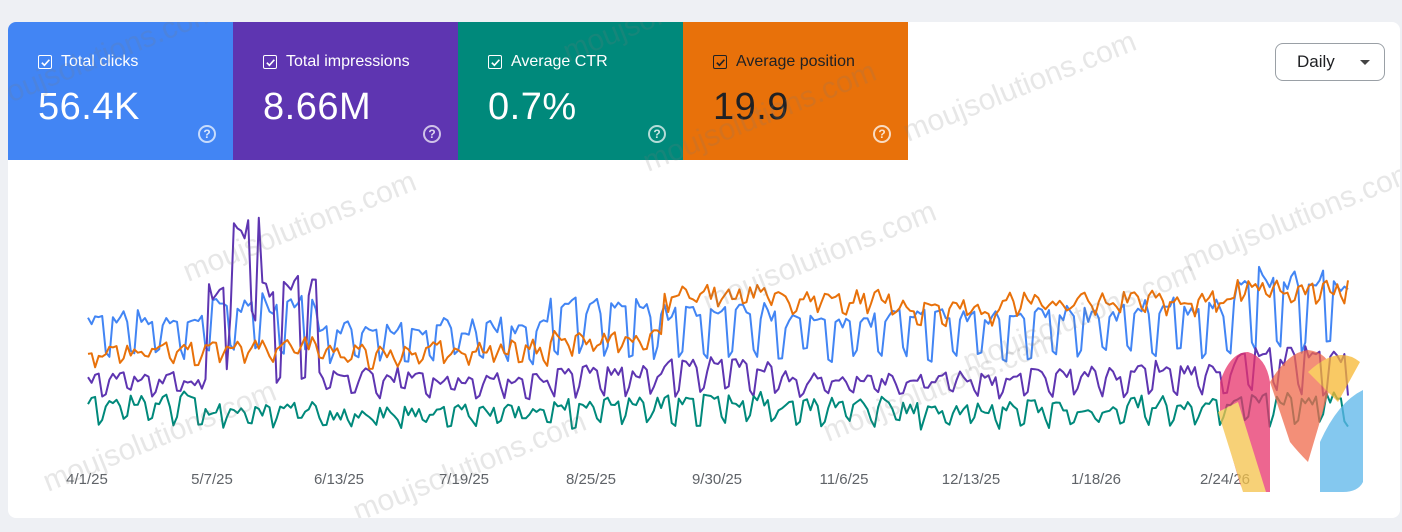 The width and height of the screenshot is (1402, 532). What do you see at coordinates (1225, 479) in the screenshot?
I see `x-tick-label: 2/24/26` at bounding box center [1225, 479].